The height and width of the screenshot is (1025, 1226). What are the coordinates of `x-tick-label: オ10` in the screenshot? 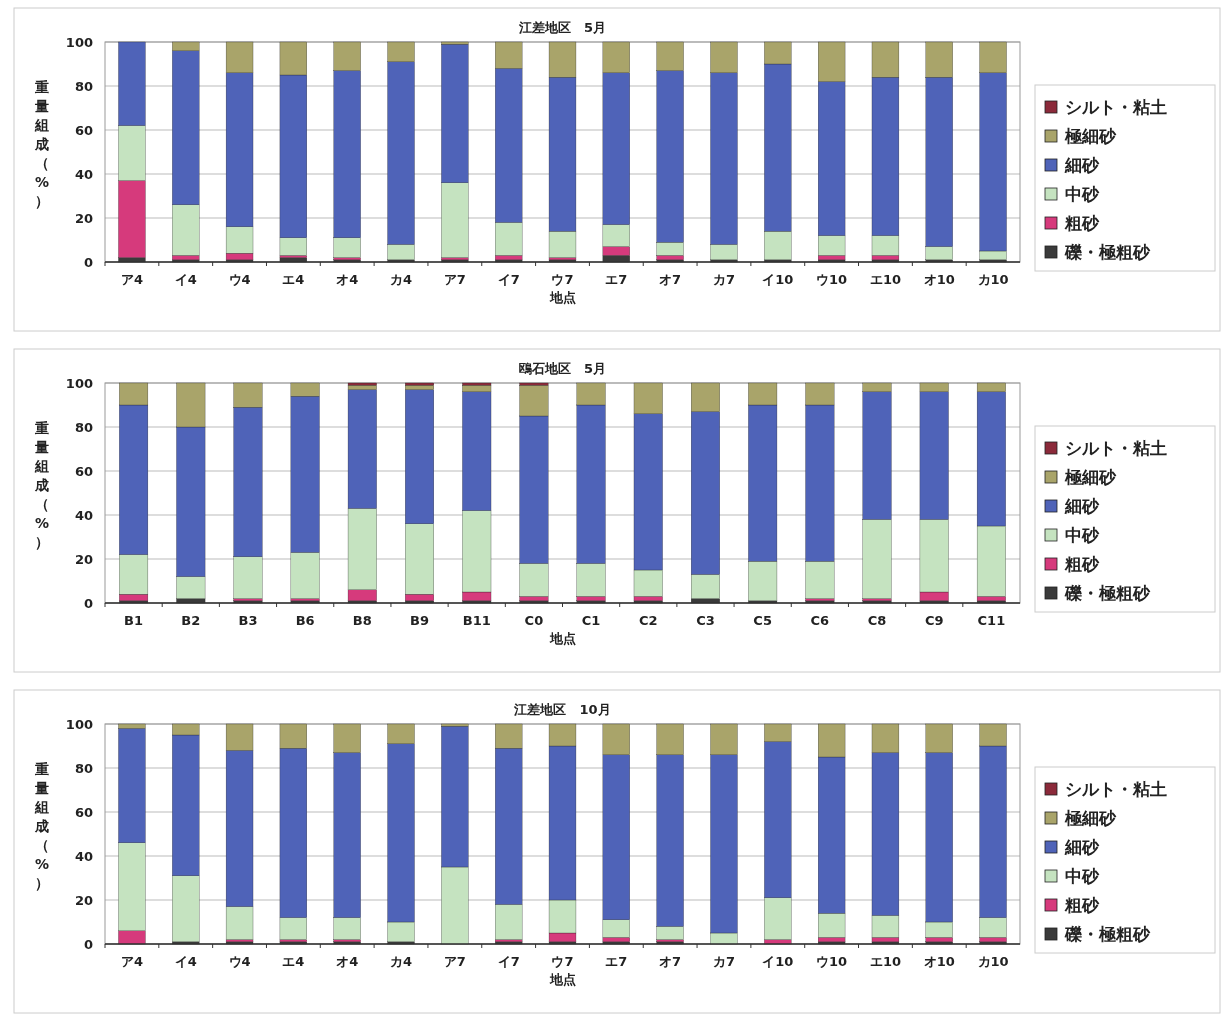 It's located at (939, 961).